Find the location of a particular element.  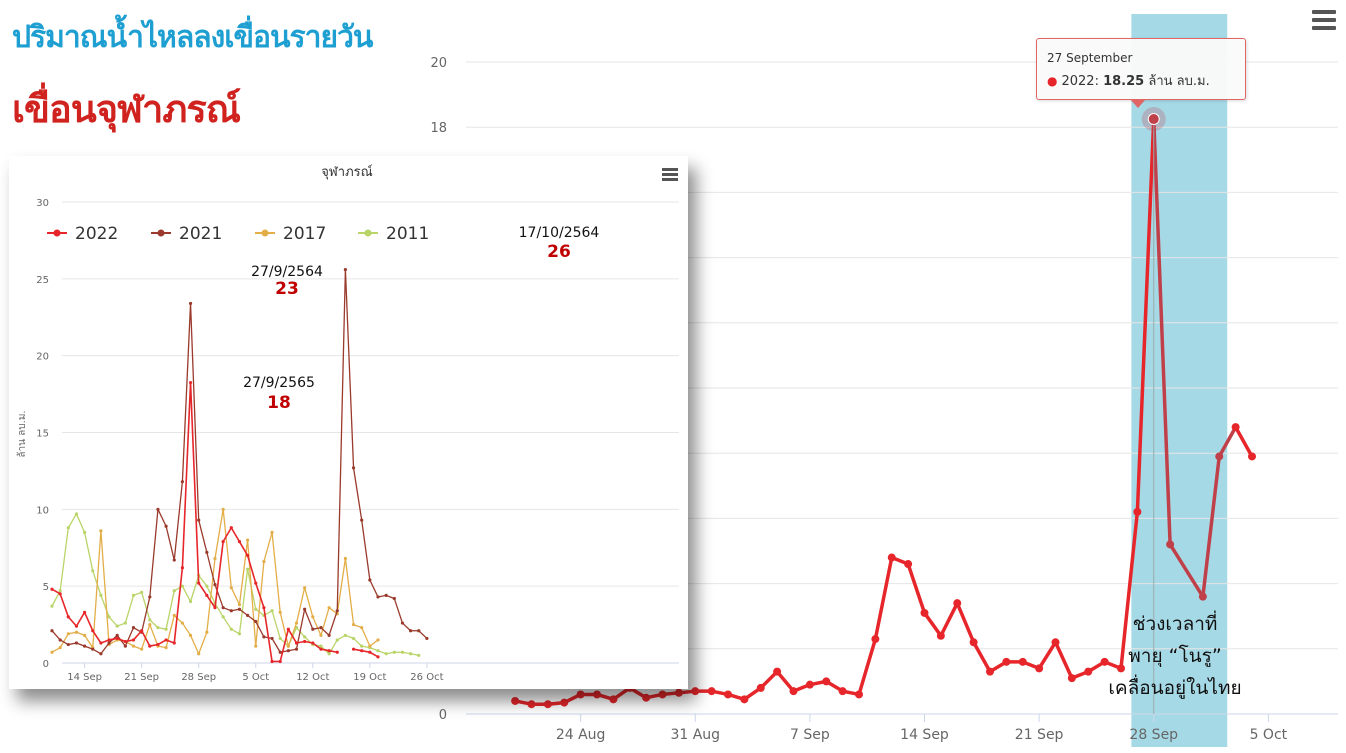

main-y-axis: 0 18 20 is located at coordinates (438, 389).